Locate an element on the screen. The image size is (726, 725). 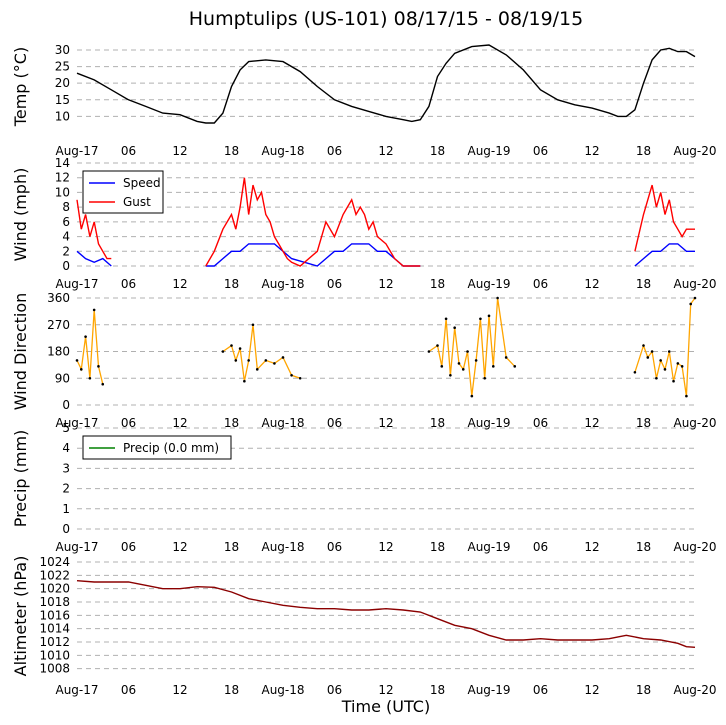
y-axis-label: Wind Direction is located at coordinates (20, 352).